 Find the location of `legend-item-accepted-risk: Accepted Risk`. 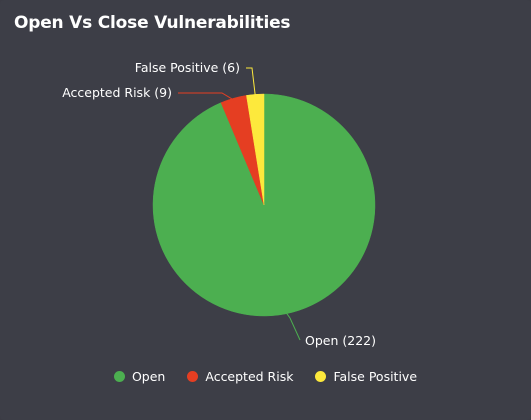

legend-item-accepted-risk: Accepted Risk is located at coordinates (240, 376).